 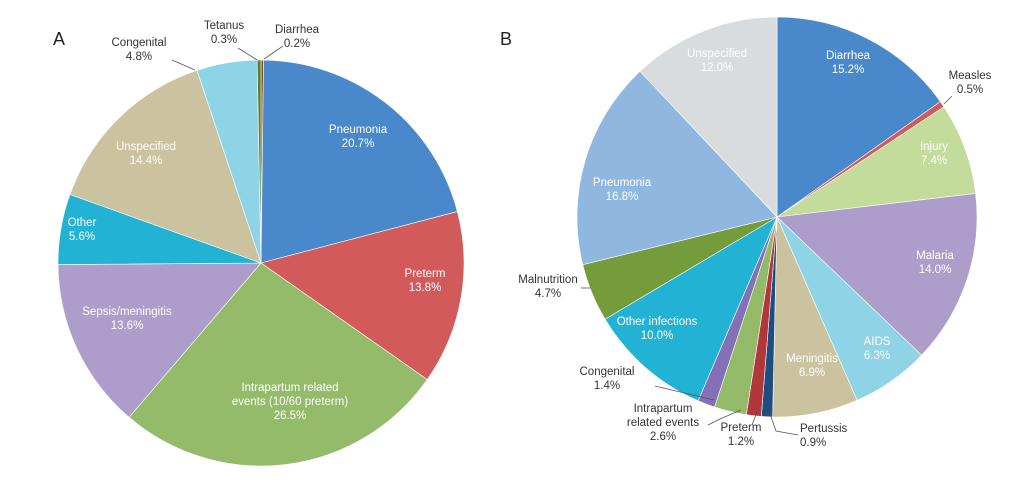 I want to click on pie-a-label-congenital: Congenital 4.8%, so click(x=139, y=50).